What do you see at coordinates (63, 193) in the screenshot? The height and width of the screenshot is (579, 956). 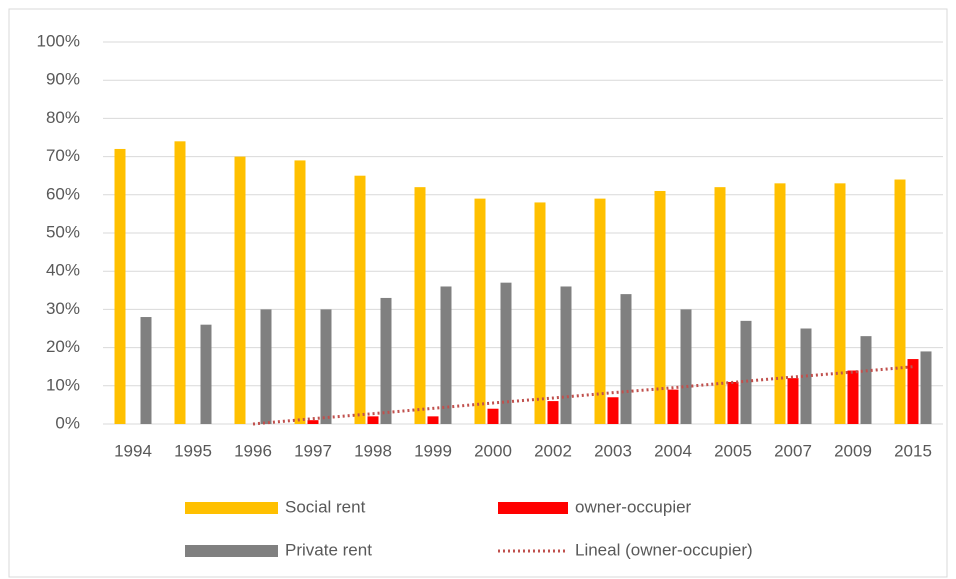 I see `y-tick-label: 60%` at bounding box center [63, 193].